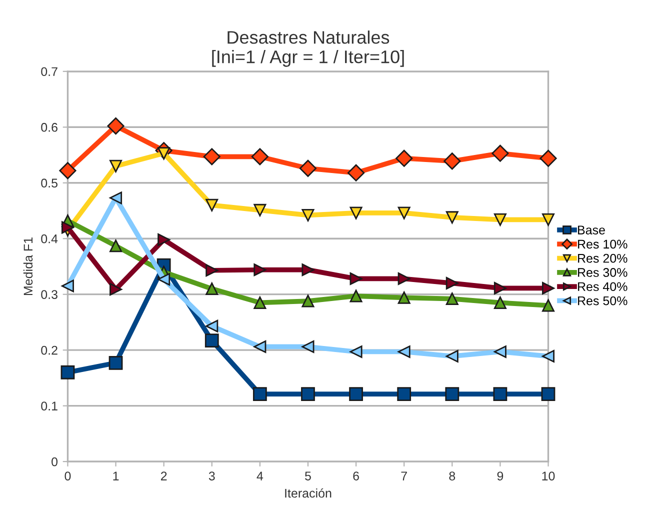 This screenshot has height=510, width=645. Describe the element at coordinates (603, 301) in the screenshot. I see `legend-label: Res 50%` at that location.